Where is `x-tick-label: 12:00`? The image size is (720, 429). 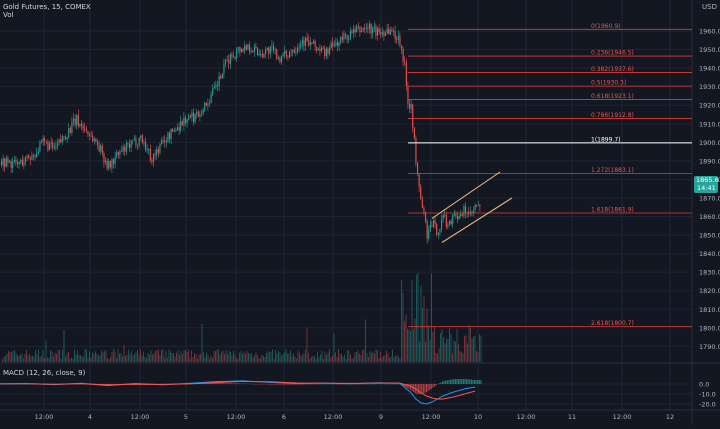
x-tick-label: 12:00 is located at coordinates (44, 417).